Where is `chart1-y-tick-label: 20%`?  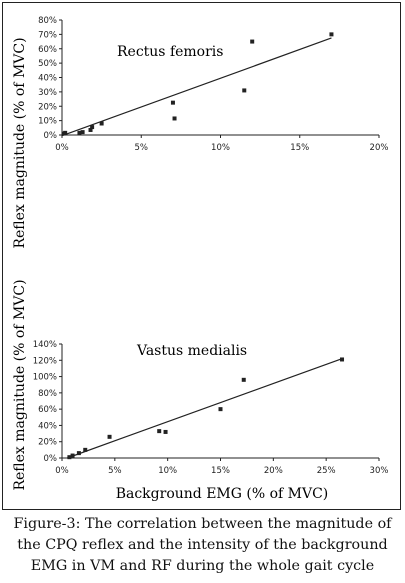 chart1-y-tick-label: 20% is located at coordinates (47, 107).